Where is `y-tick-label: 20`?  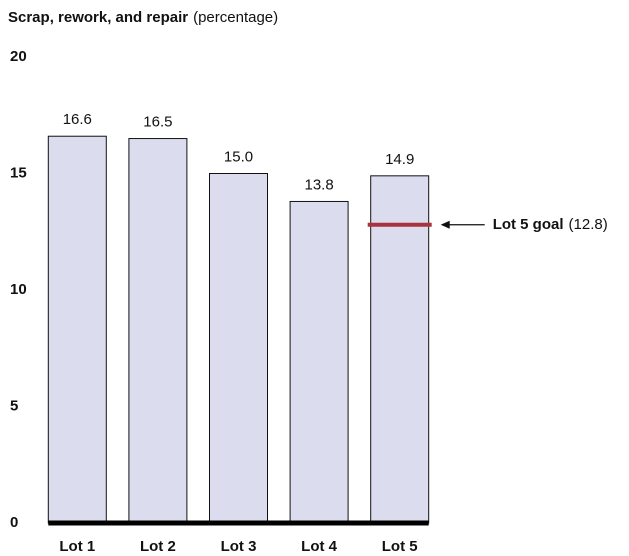
y-tick-label: 20 is located at coordinates (18, 56).